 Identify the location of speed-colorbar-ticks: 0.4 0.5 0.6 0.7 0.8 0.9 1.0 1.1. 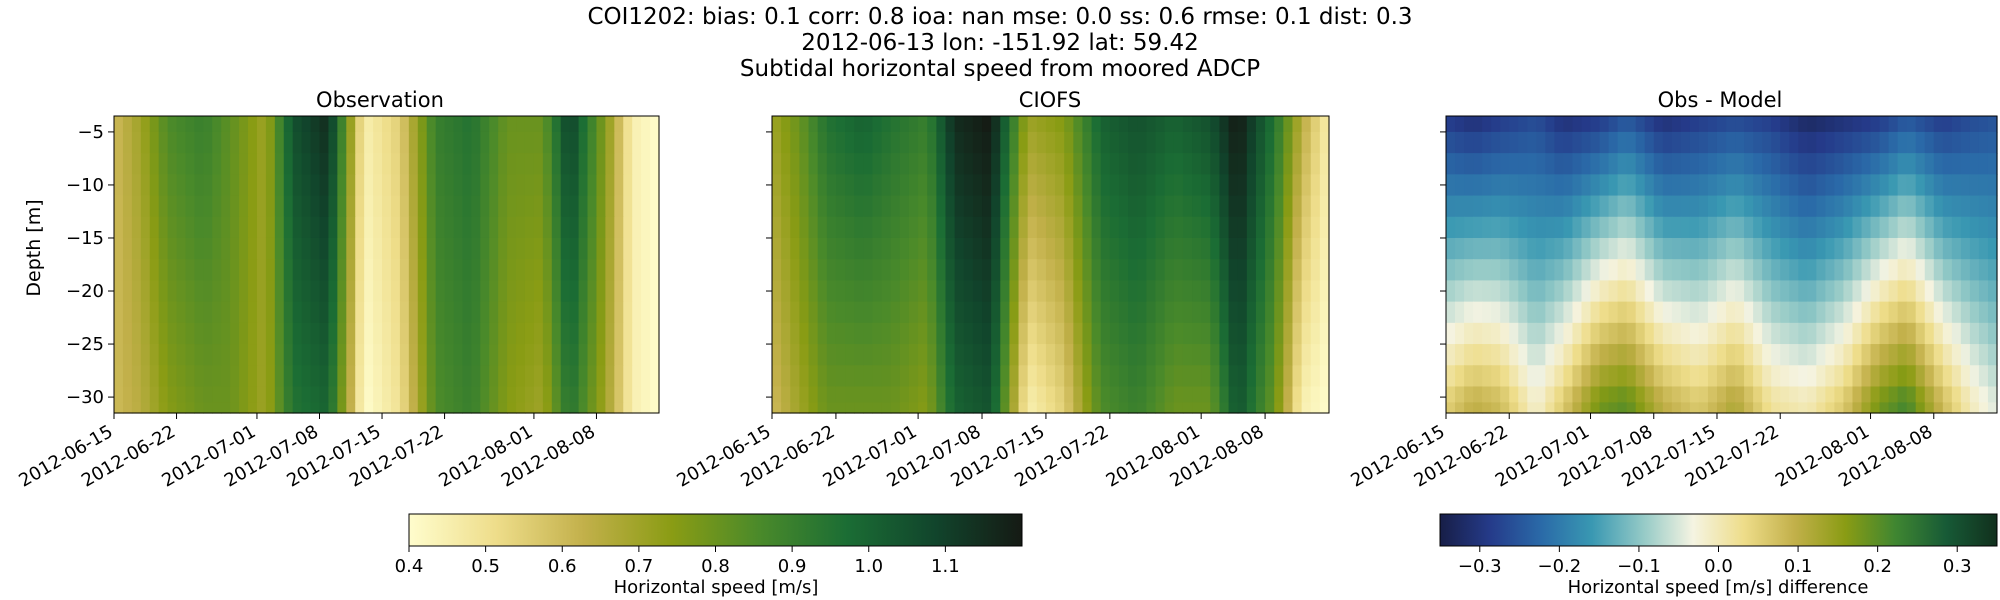
(677, 561).